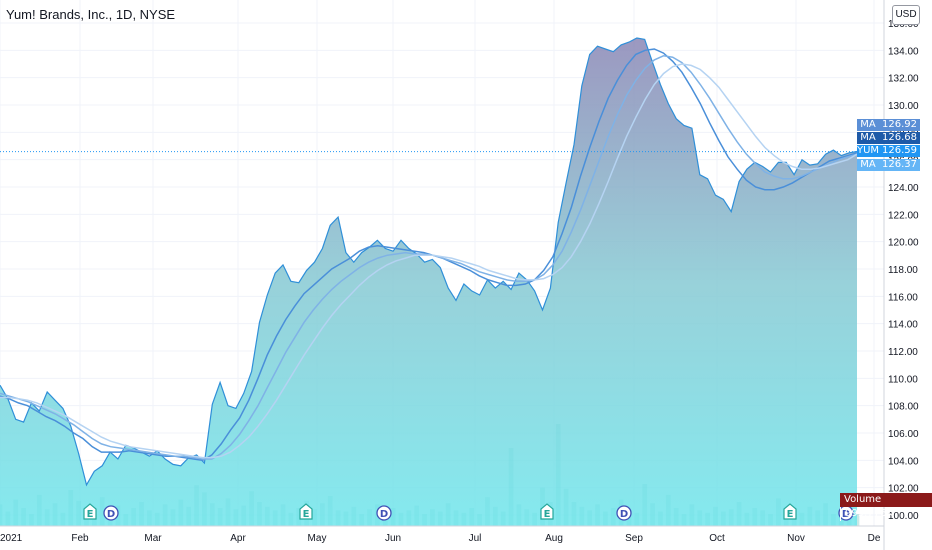 Image resolution: width=932 pixels, height=550 pixels. I want to click on y-tick-label: 114.00, so click(903, 325).